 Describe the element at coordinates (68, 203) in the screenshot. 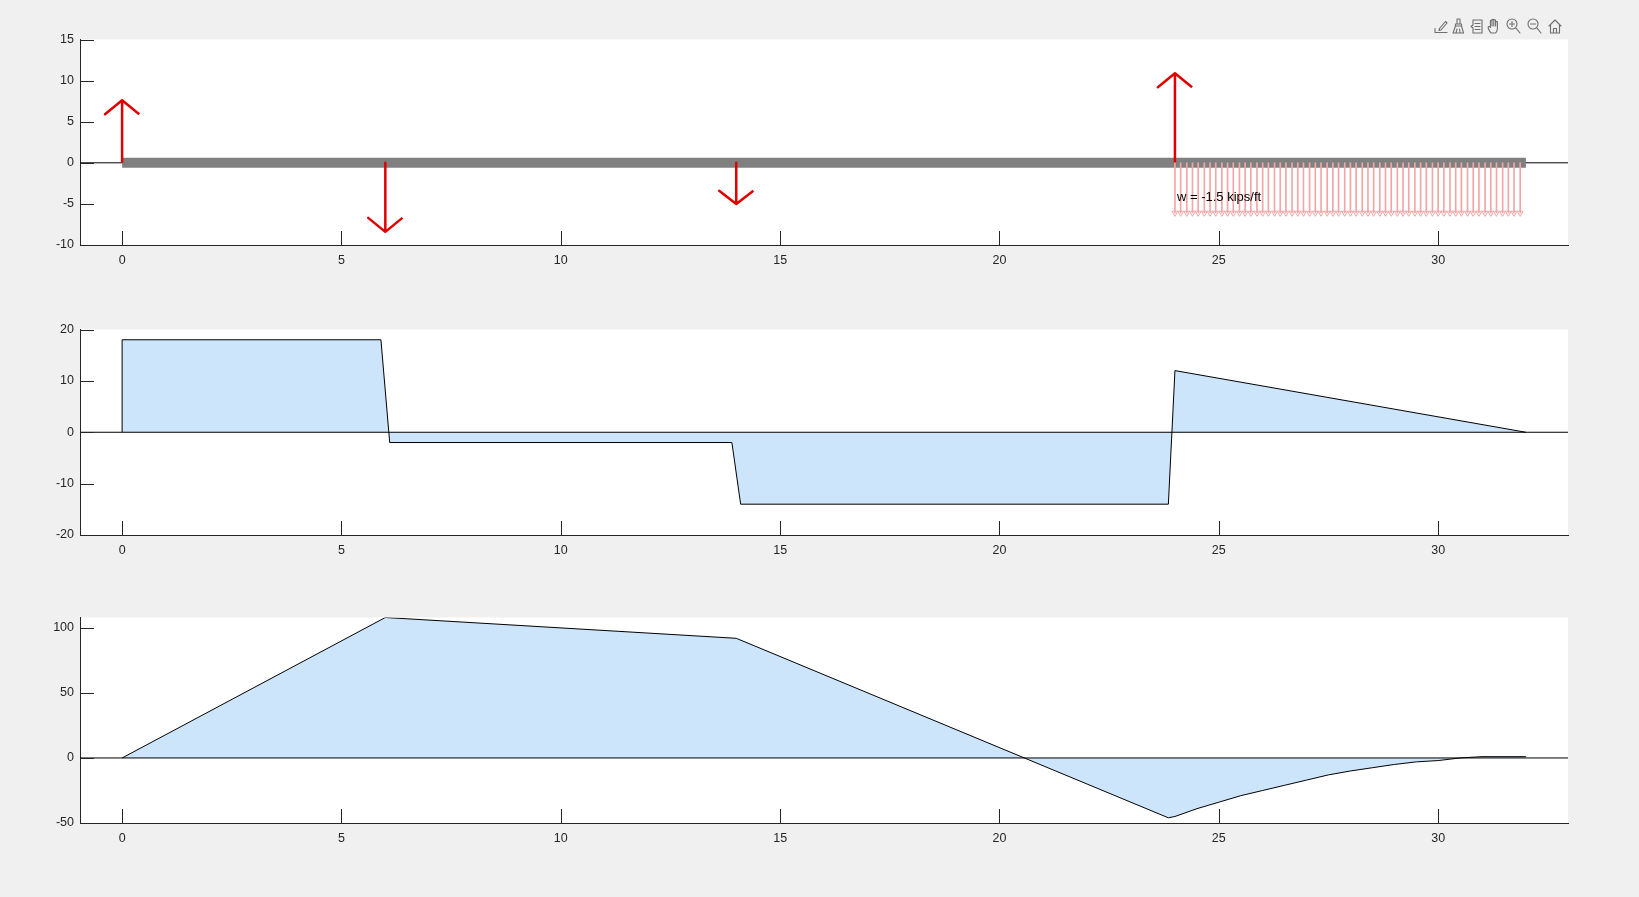

I see `y-tick-label: -5` at that location.